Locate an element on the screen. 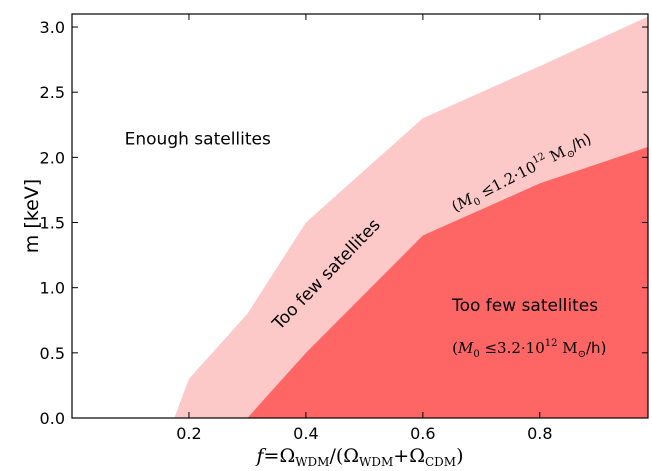 The width and height of the screenshot is (652, 471). annotation-too-few-satellites-dark: Too few satellites is located at coordinates (524, 306).